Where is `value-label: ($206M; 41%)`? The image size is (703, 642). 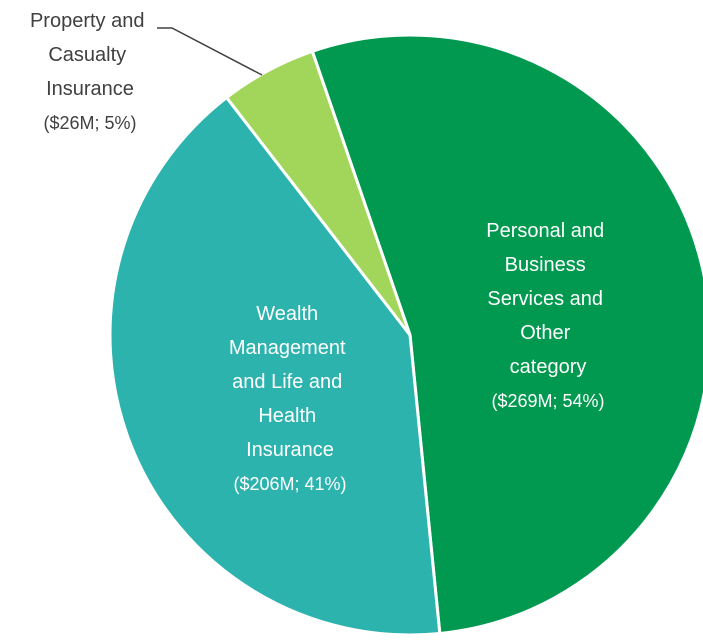 value-label: ($206M; 41%) is located at coordinates (289, 484).